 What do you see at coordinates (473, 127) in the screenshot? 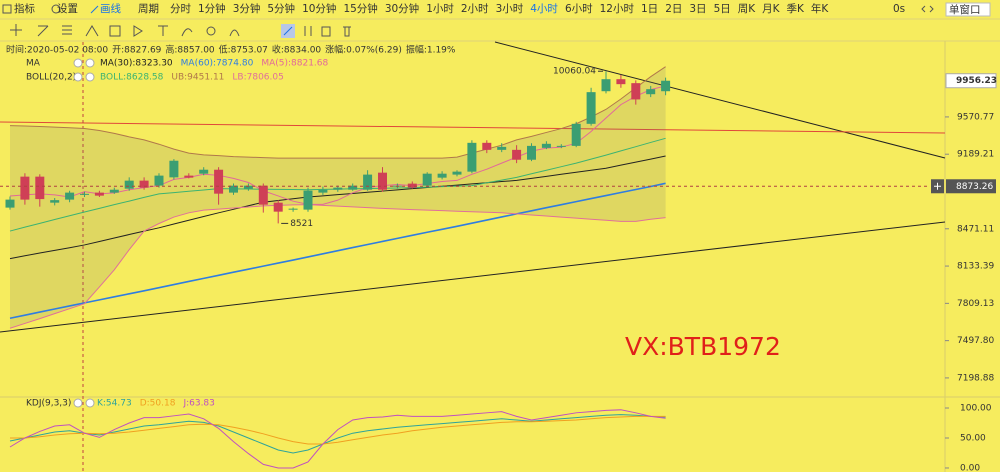
I see `trend-line` at bounding box center [473, 127].